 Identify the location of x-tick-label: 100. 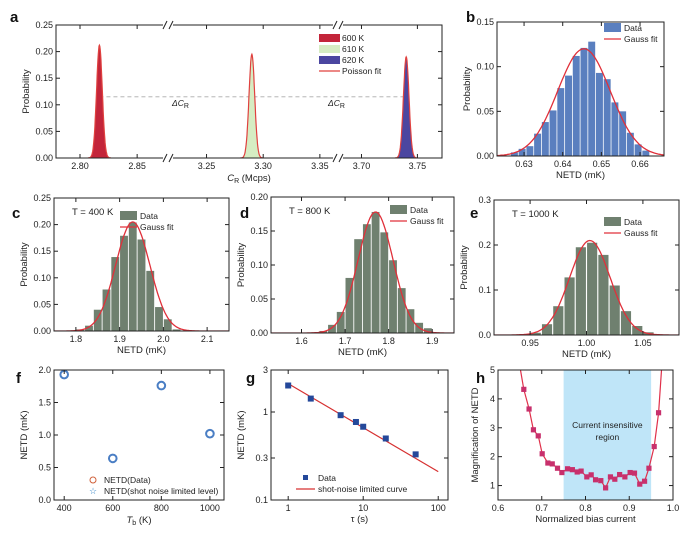
(438, 508).